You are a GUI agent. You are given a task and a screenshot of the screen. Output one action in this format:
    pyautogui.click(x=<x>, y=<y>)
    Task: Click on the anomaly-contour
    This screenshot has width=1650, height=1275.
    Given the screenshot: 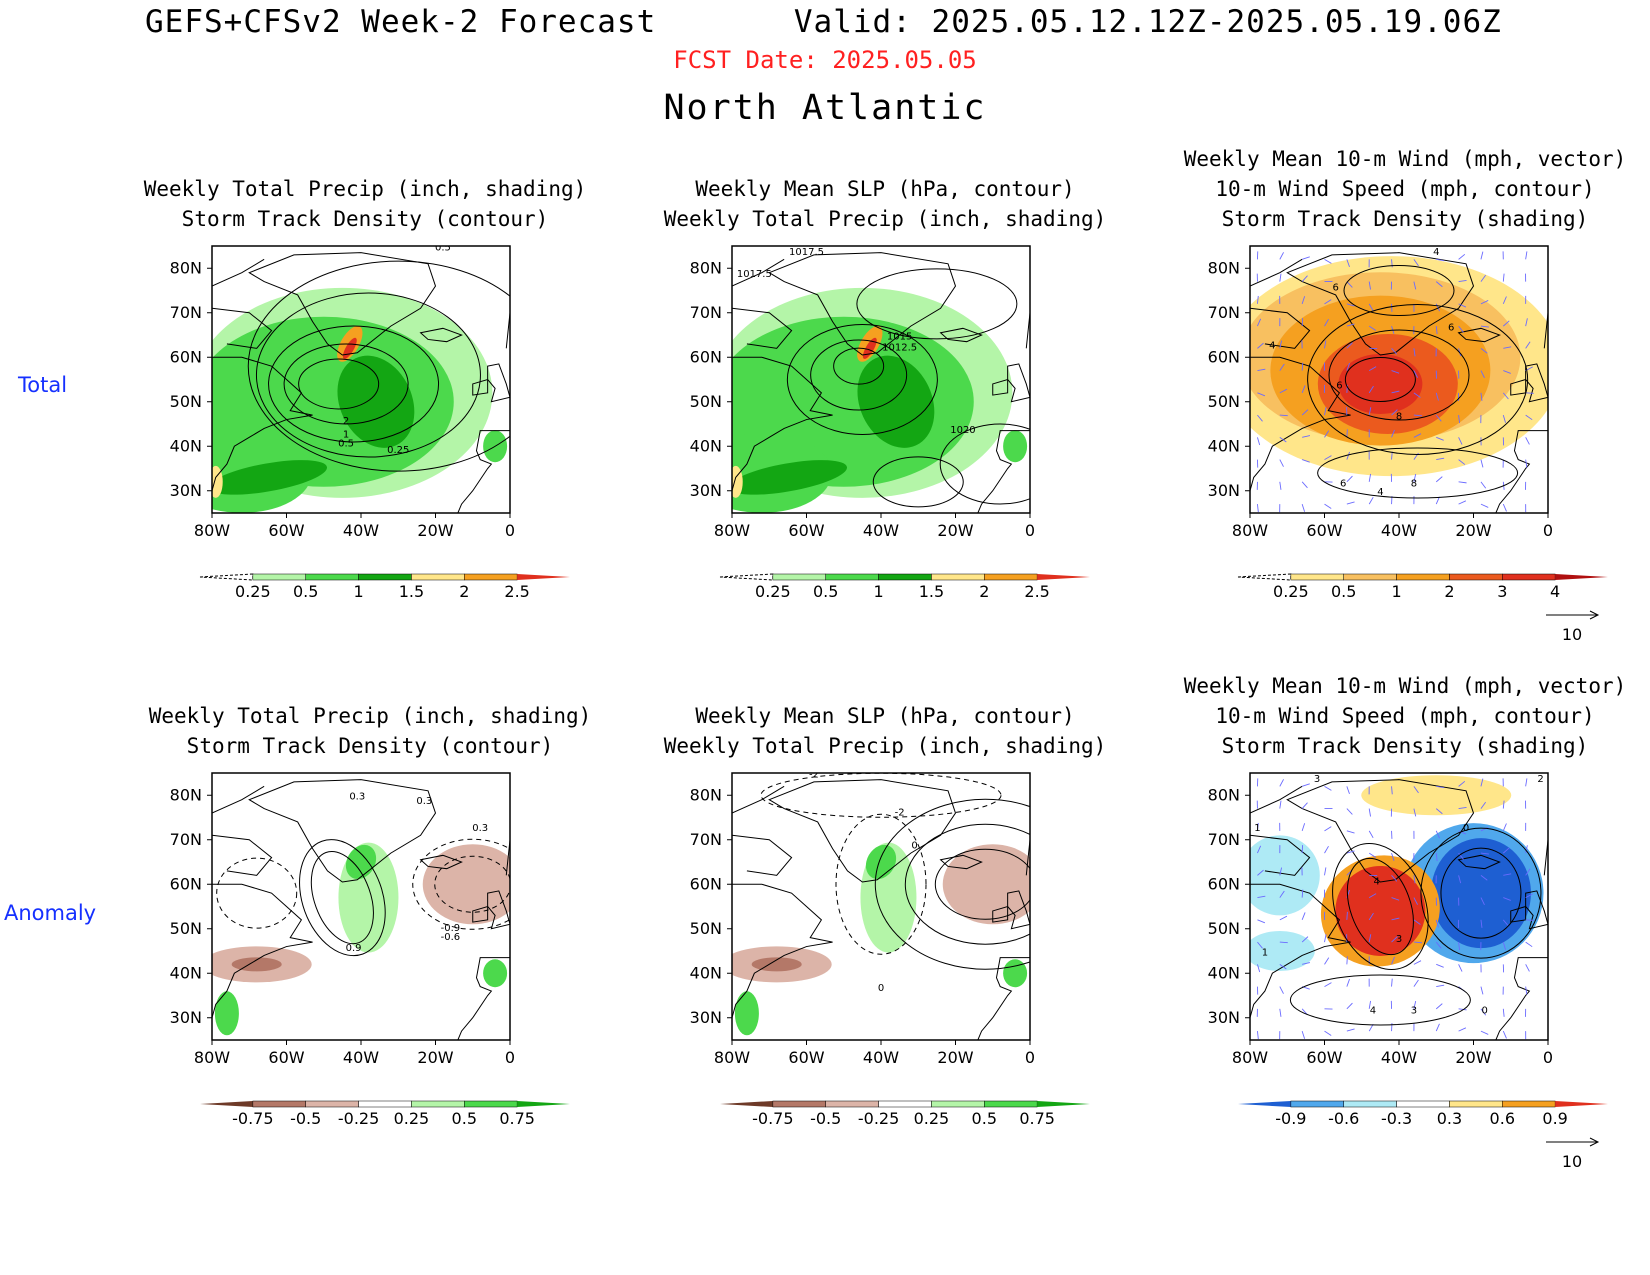 What is the action you would take?
    pyautogui.click(x=342, y=898)
    